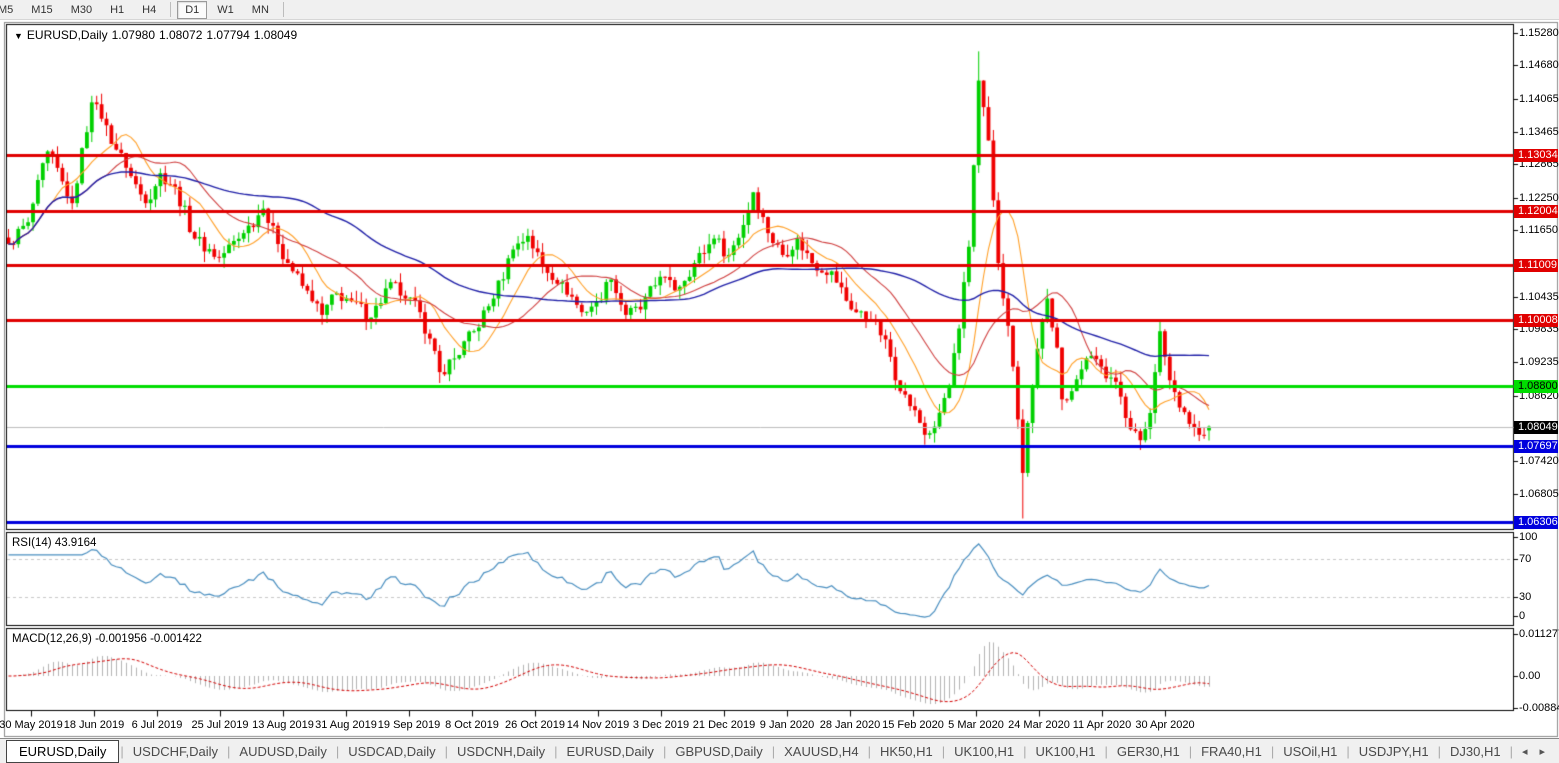 The height and width of the screenshot is (763, 1559). I want to click on chart-symbol: EURUSD,Daily, so click(67, 35).